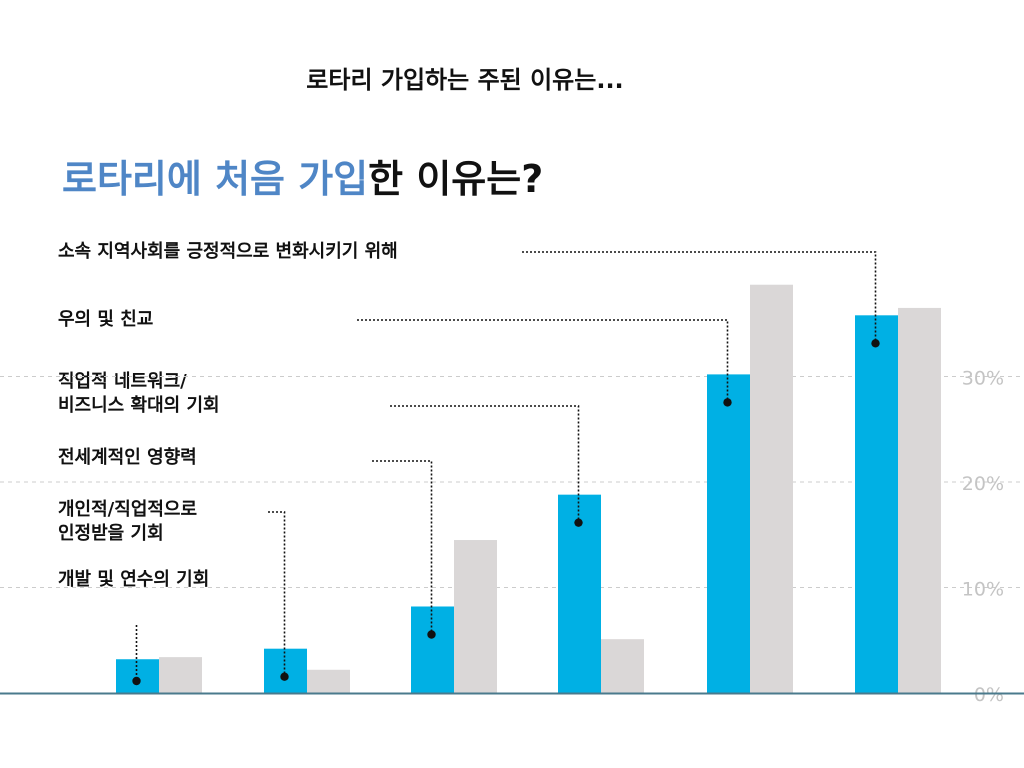 This screenshot has height=768, width=1024. I want to click on chart-heading: 로타리에 처음 가입한 이유는?, so click(302, 175).